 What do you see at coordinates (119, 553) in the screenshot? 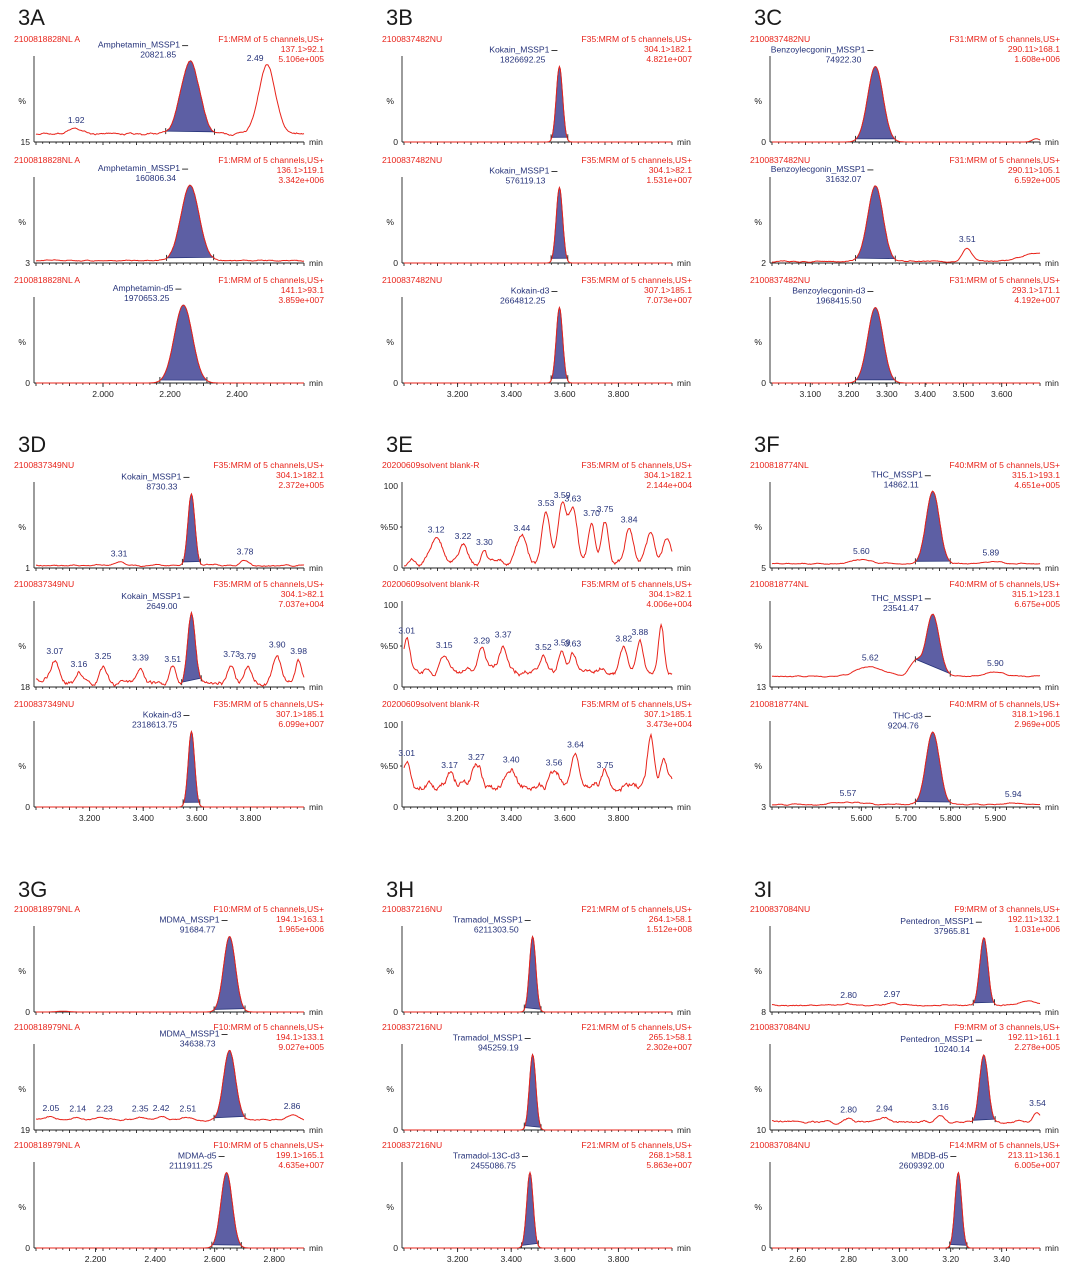
I see `rt-label: 3.31` at bounding box center [119, 553].